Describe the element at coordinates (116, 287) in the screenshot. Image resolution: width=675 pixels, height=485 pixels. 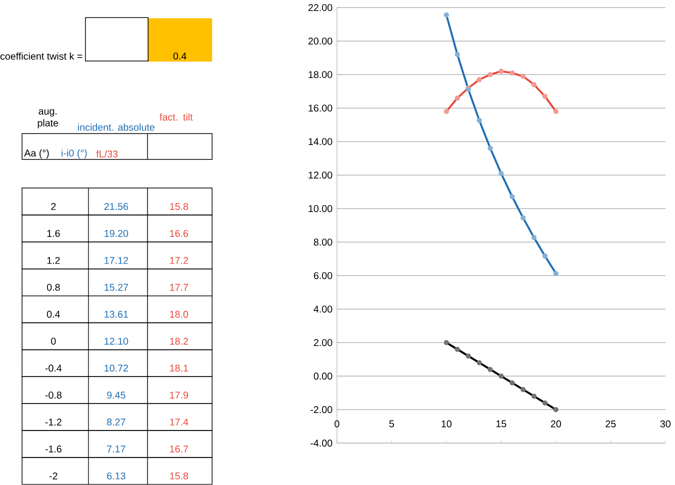
I see `text: 15.27` at that location.